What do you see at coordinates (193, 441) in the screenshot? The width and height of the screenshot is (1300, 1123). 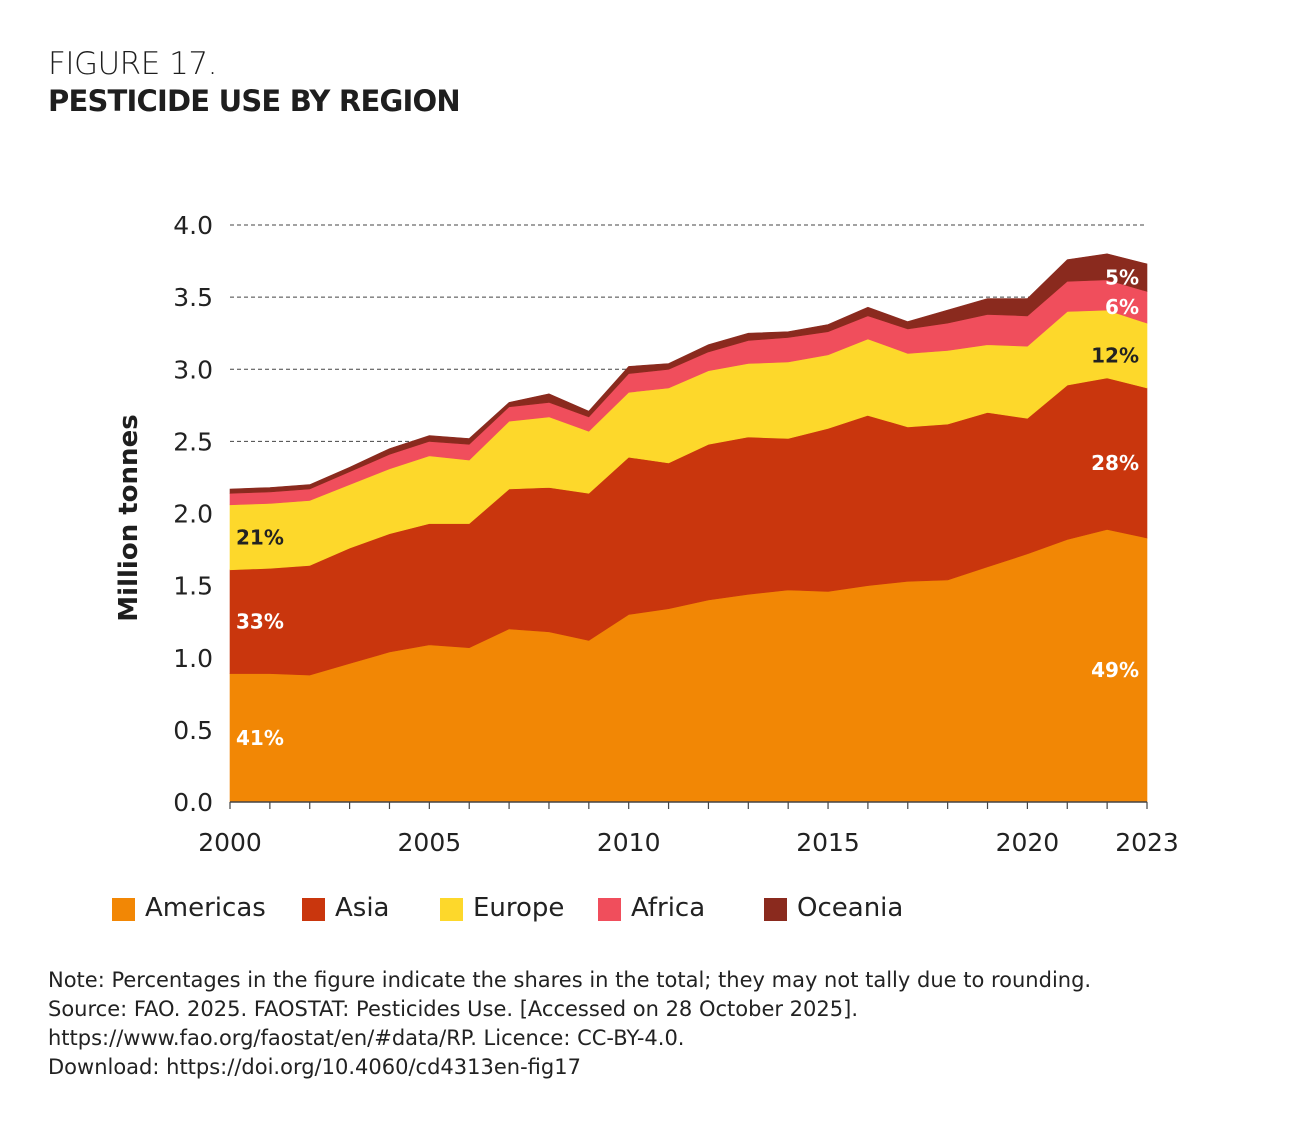 I see `y-tick-label-2-5: 2.5` at bounding box center [193, 441].